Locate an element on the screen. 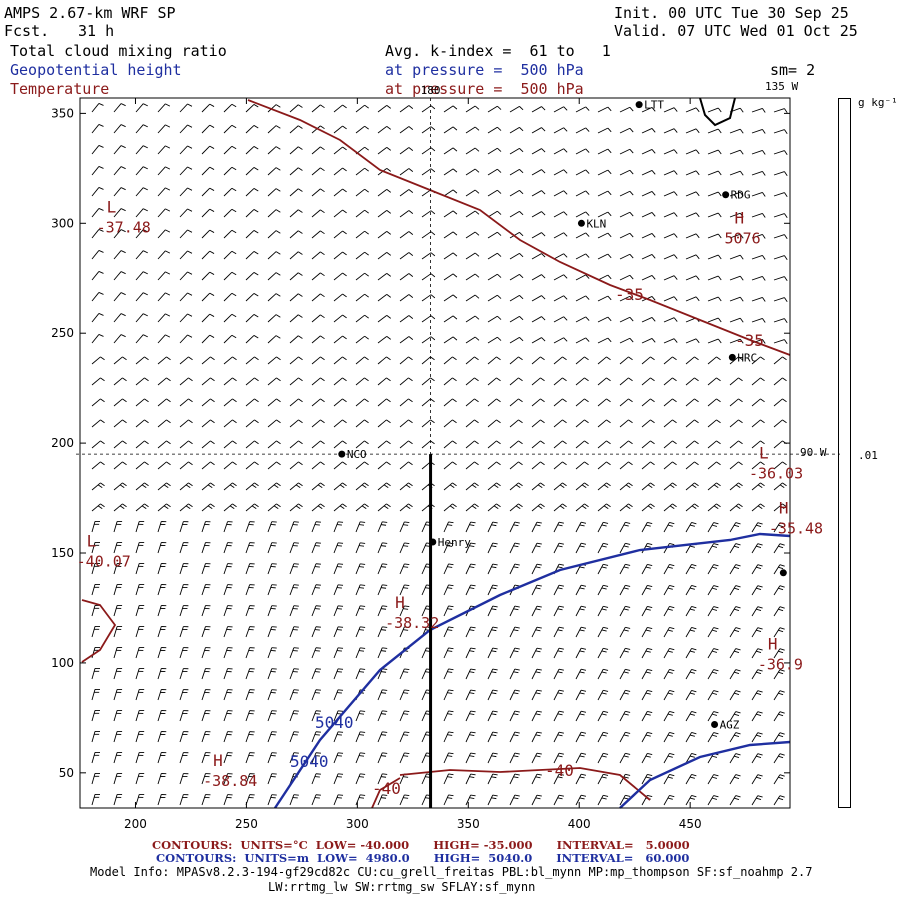  temperature-contour-label: -35 is located at coordinates (749, 340).